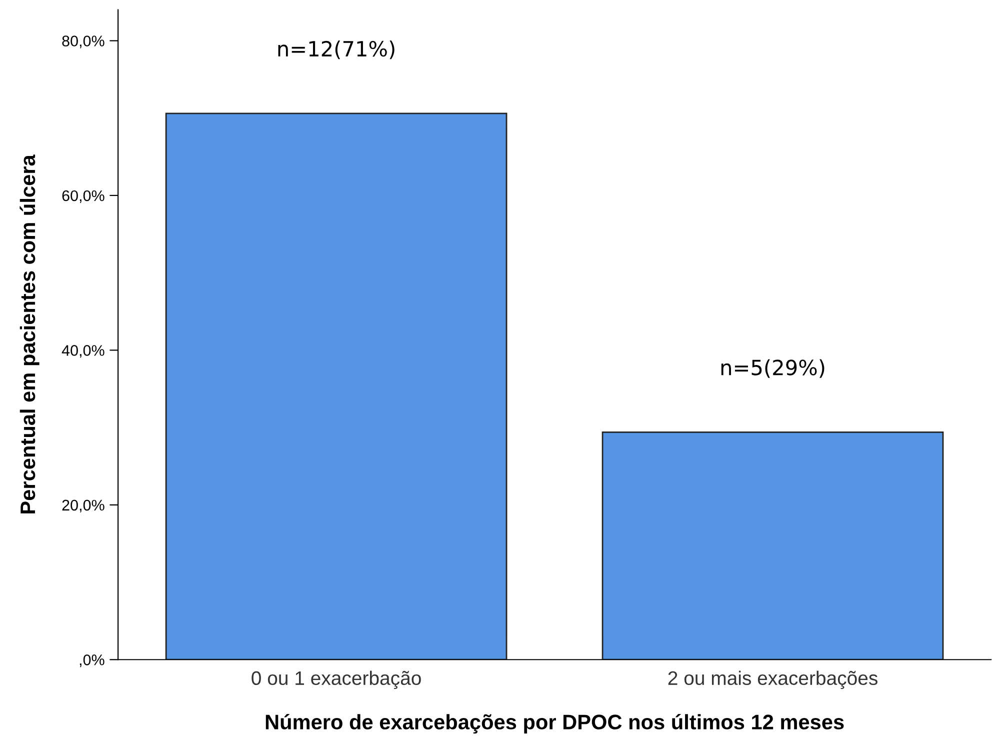 Image resolution: width=992 pixels, height=753 pixels. Describe the element at coordinates (336, 50) in the screenshot. I see `data-label: n=12(71%)` at that location.